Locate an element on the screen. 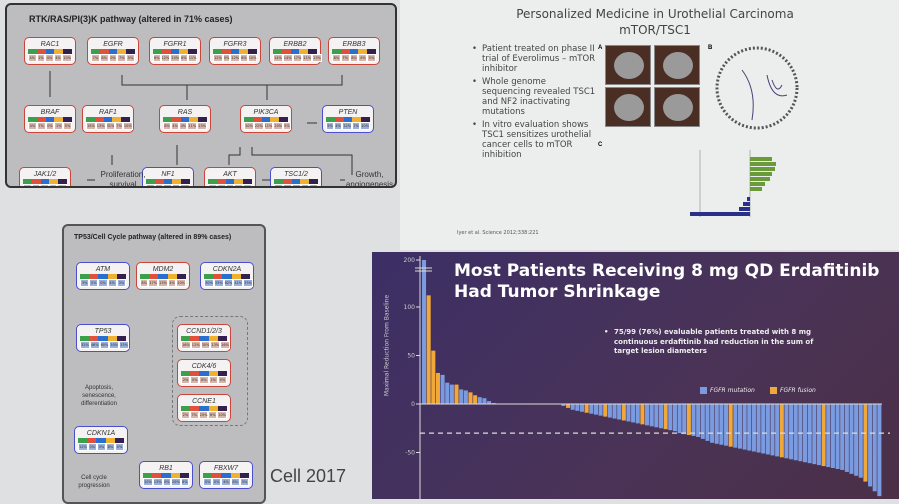  gene-name: PIK3CA is located at coordinates (266, 112).